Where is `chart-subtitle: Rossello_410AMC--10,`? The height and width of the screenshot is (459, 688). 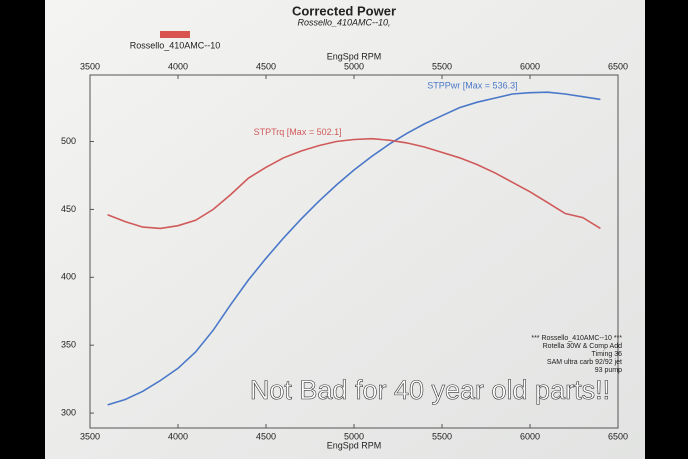
chart-subtitle: Rossello_410AMC--10, is located at coordinates (343, 22).